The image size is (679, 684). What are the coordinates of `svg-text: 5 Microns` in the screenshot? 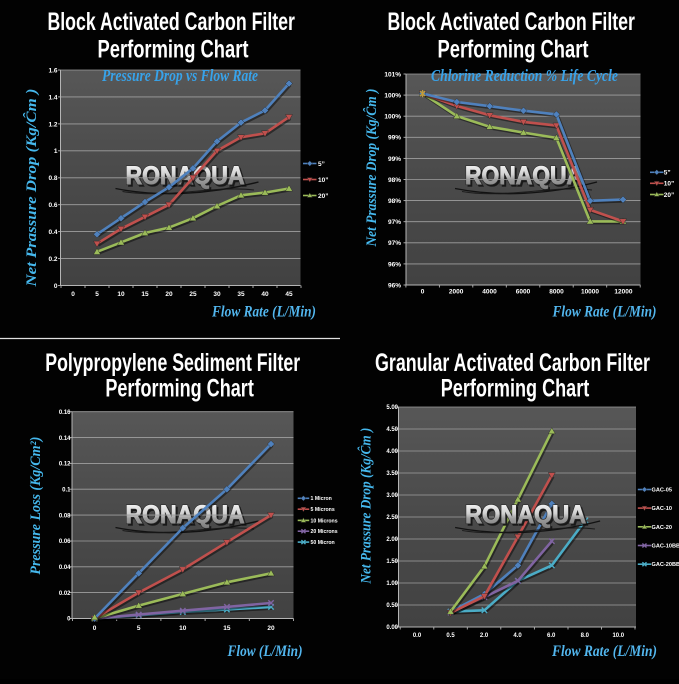 It's located at (323, 510).